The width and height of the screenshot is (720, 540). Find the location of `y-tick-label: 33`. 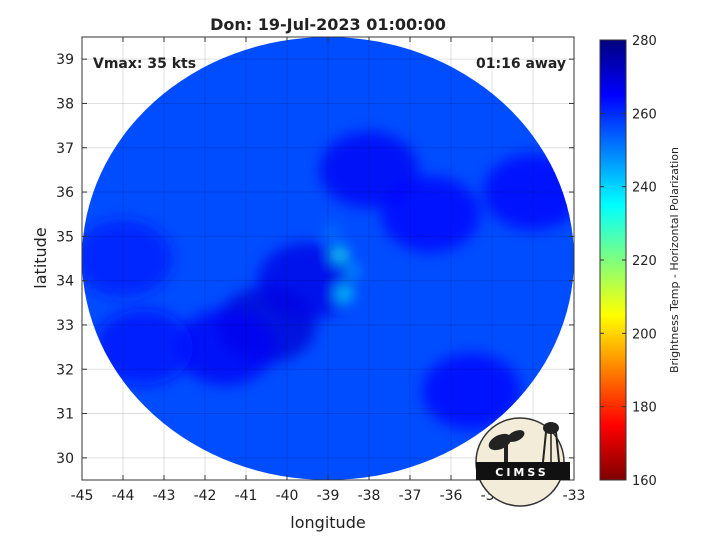

y-tick-label: 33 is located at coordinates (65, 326).